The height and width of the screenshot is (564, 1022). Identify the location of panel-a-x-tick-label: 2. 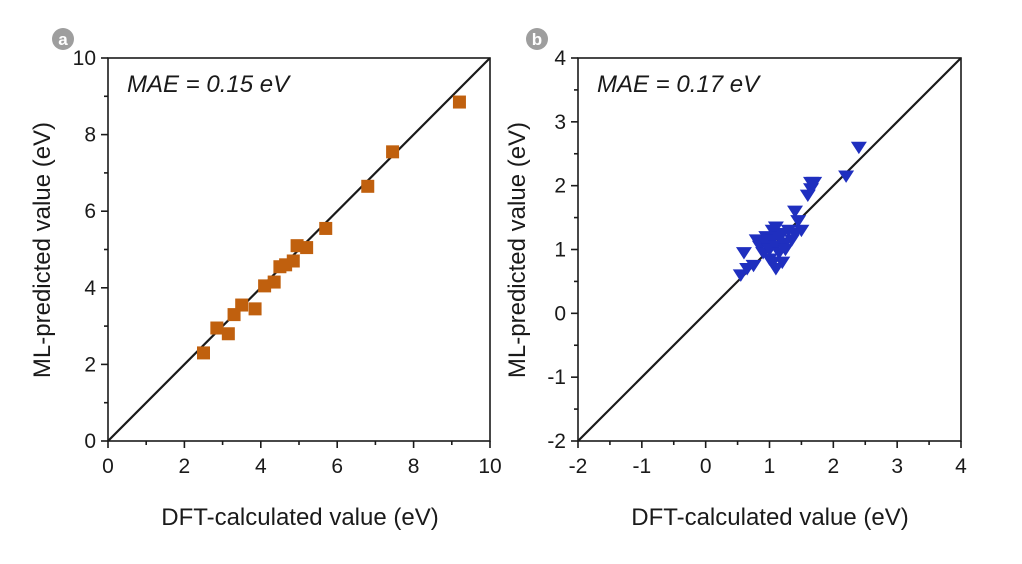
(185, 466).